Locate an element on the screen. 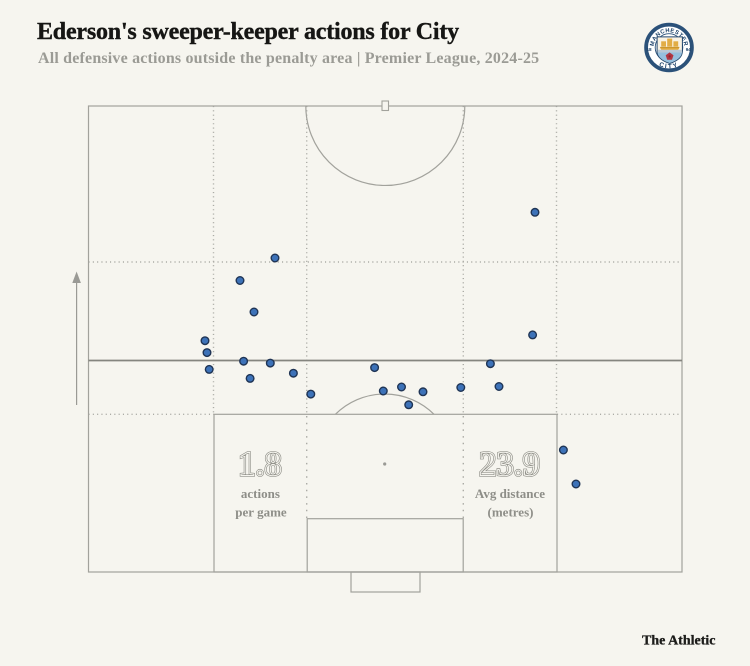 The width and height of the screenshot is (750, 666). svg-text: 94 is located at coordinates (689, 49).